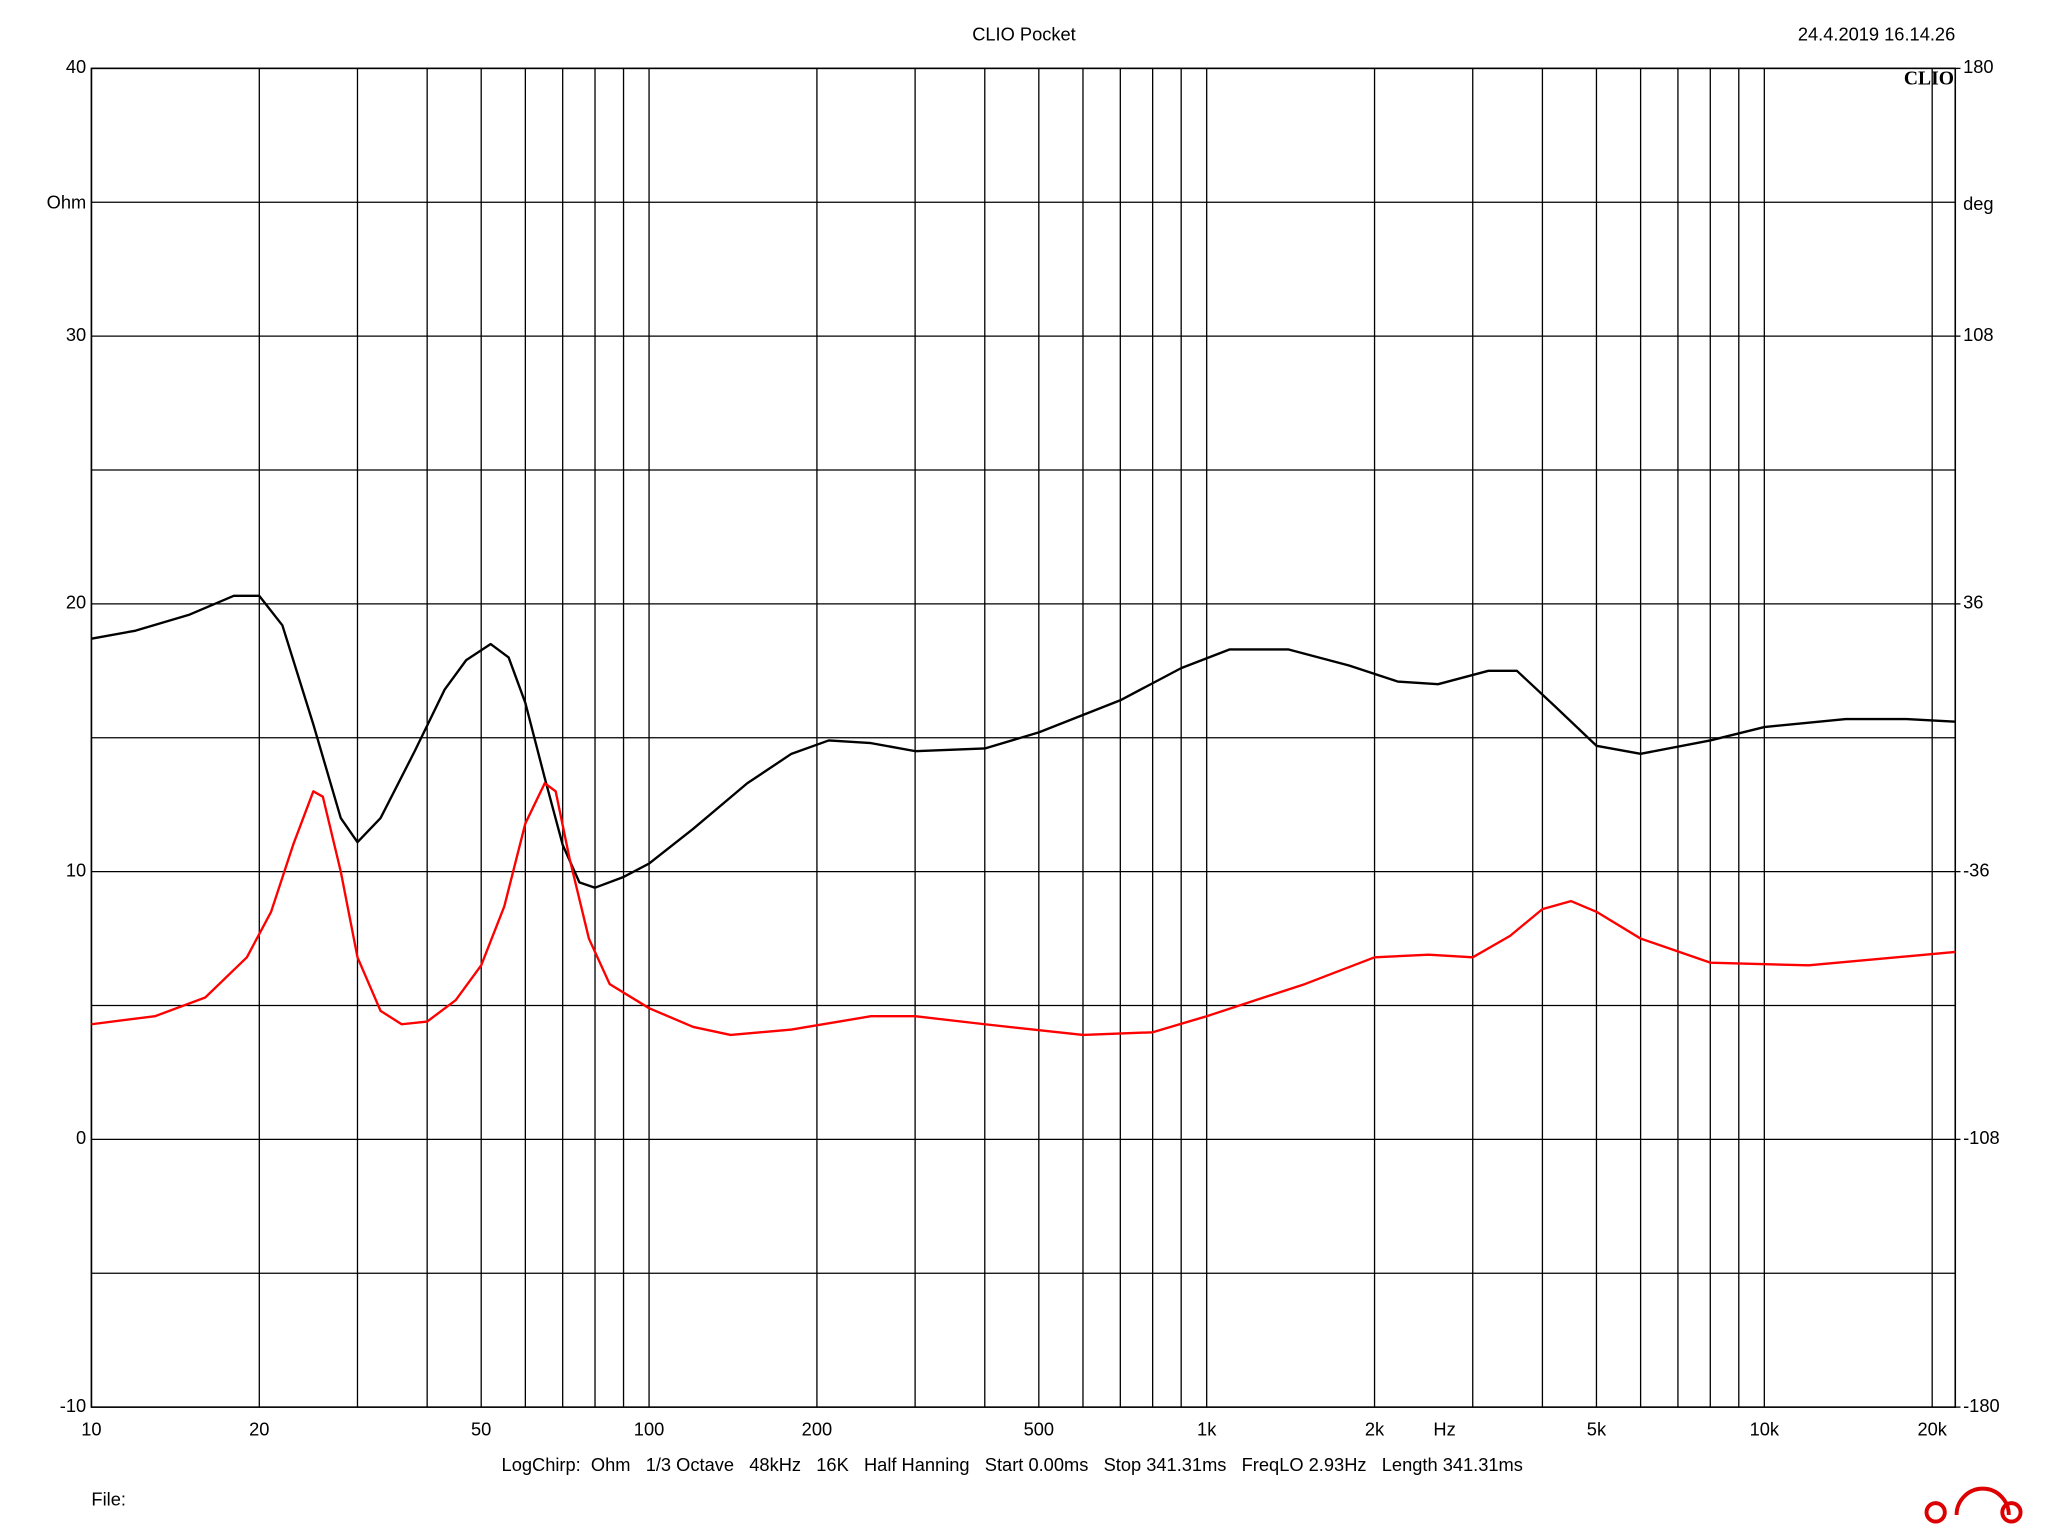  Describe the element at coordinates (481, 1429) in the screenshot. I see `x-tick-label: 50` at that location.